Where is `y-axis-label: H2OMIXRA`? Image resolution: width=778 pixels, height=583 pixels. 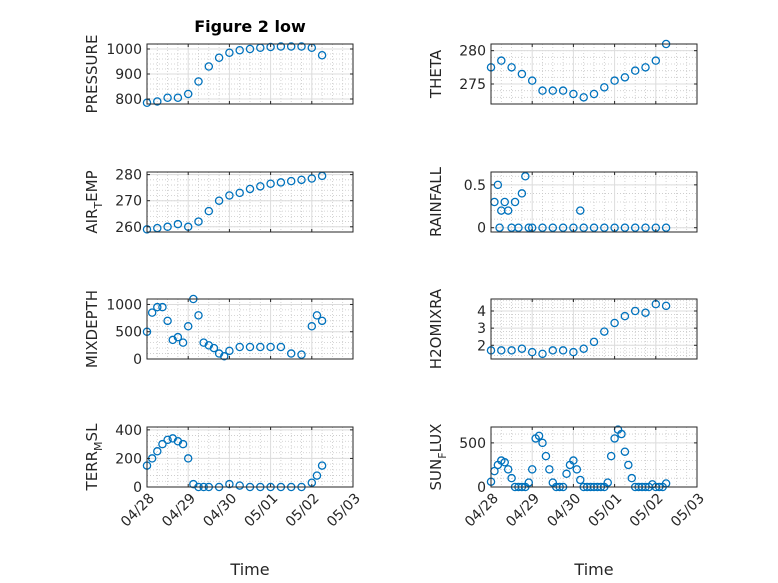
y-axis-label: H2OMIXRA is located at coordinates (436, 328).